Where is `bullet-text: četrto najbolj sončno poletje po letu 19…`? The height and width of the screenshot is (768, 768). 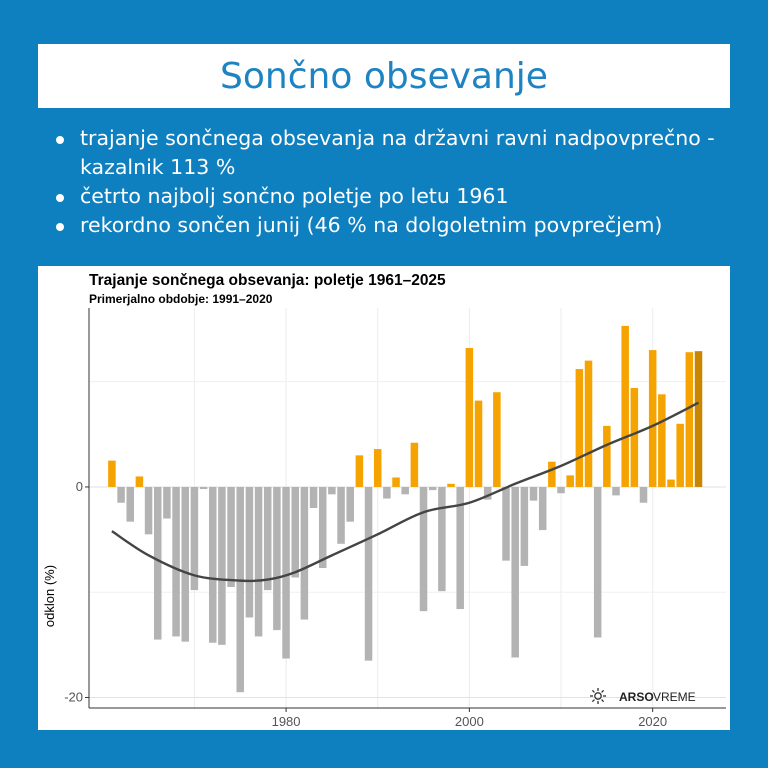 bullet-text: četrto najbolj sončno poletje po letu 19… is located at coordinates (294, 196).